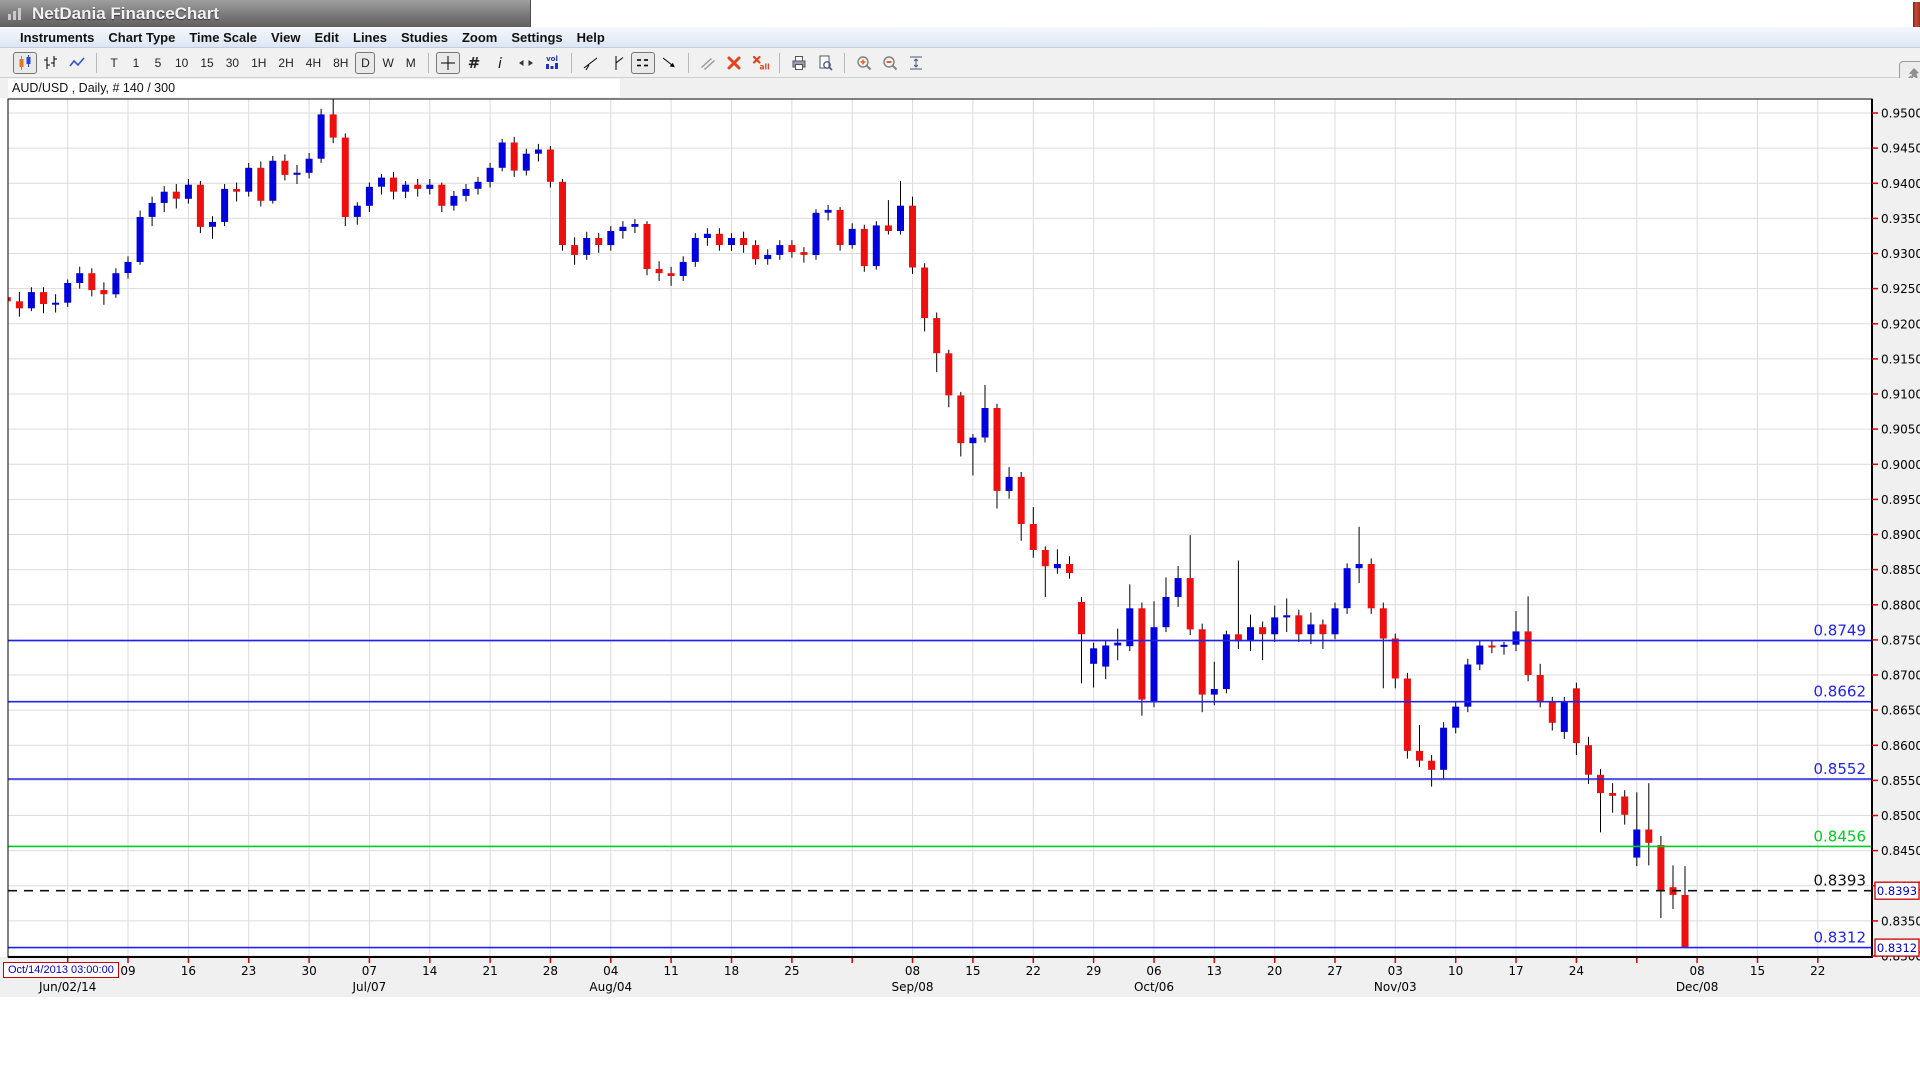 This screenshot has height=1085, width=1920. I want to click on menu-item-time-scale: Time Scale, so click(223, 37).